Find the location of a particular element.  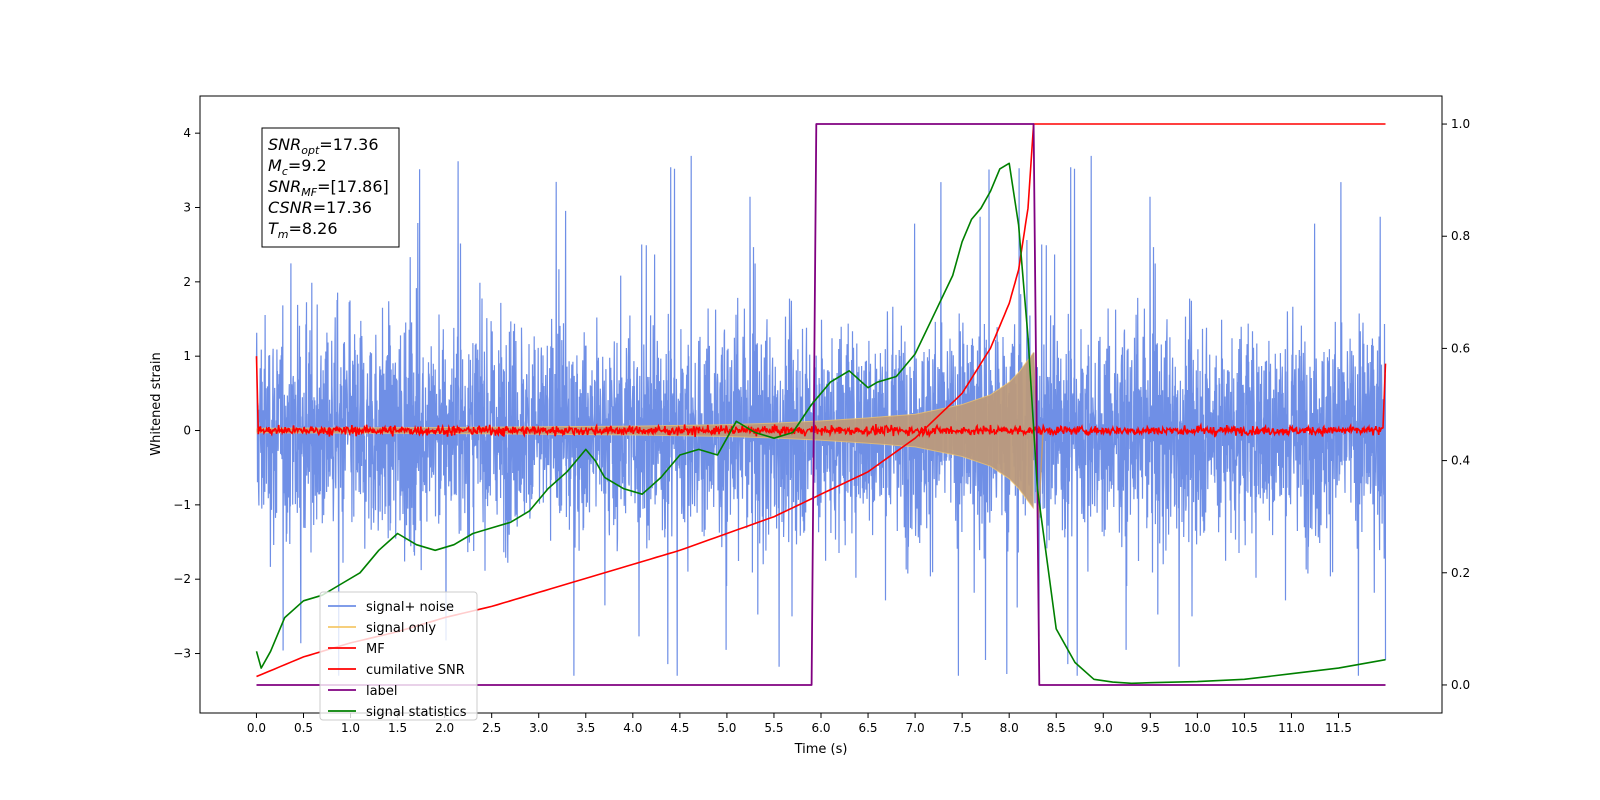

annotation-line: CSNR=17.36 is located at coordinates (320, 207).